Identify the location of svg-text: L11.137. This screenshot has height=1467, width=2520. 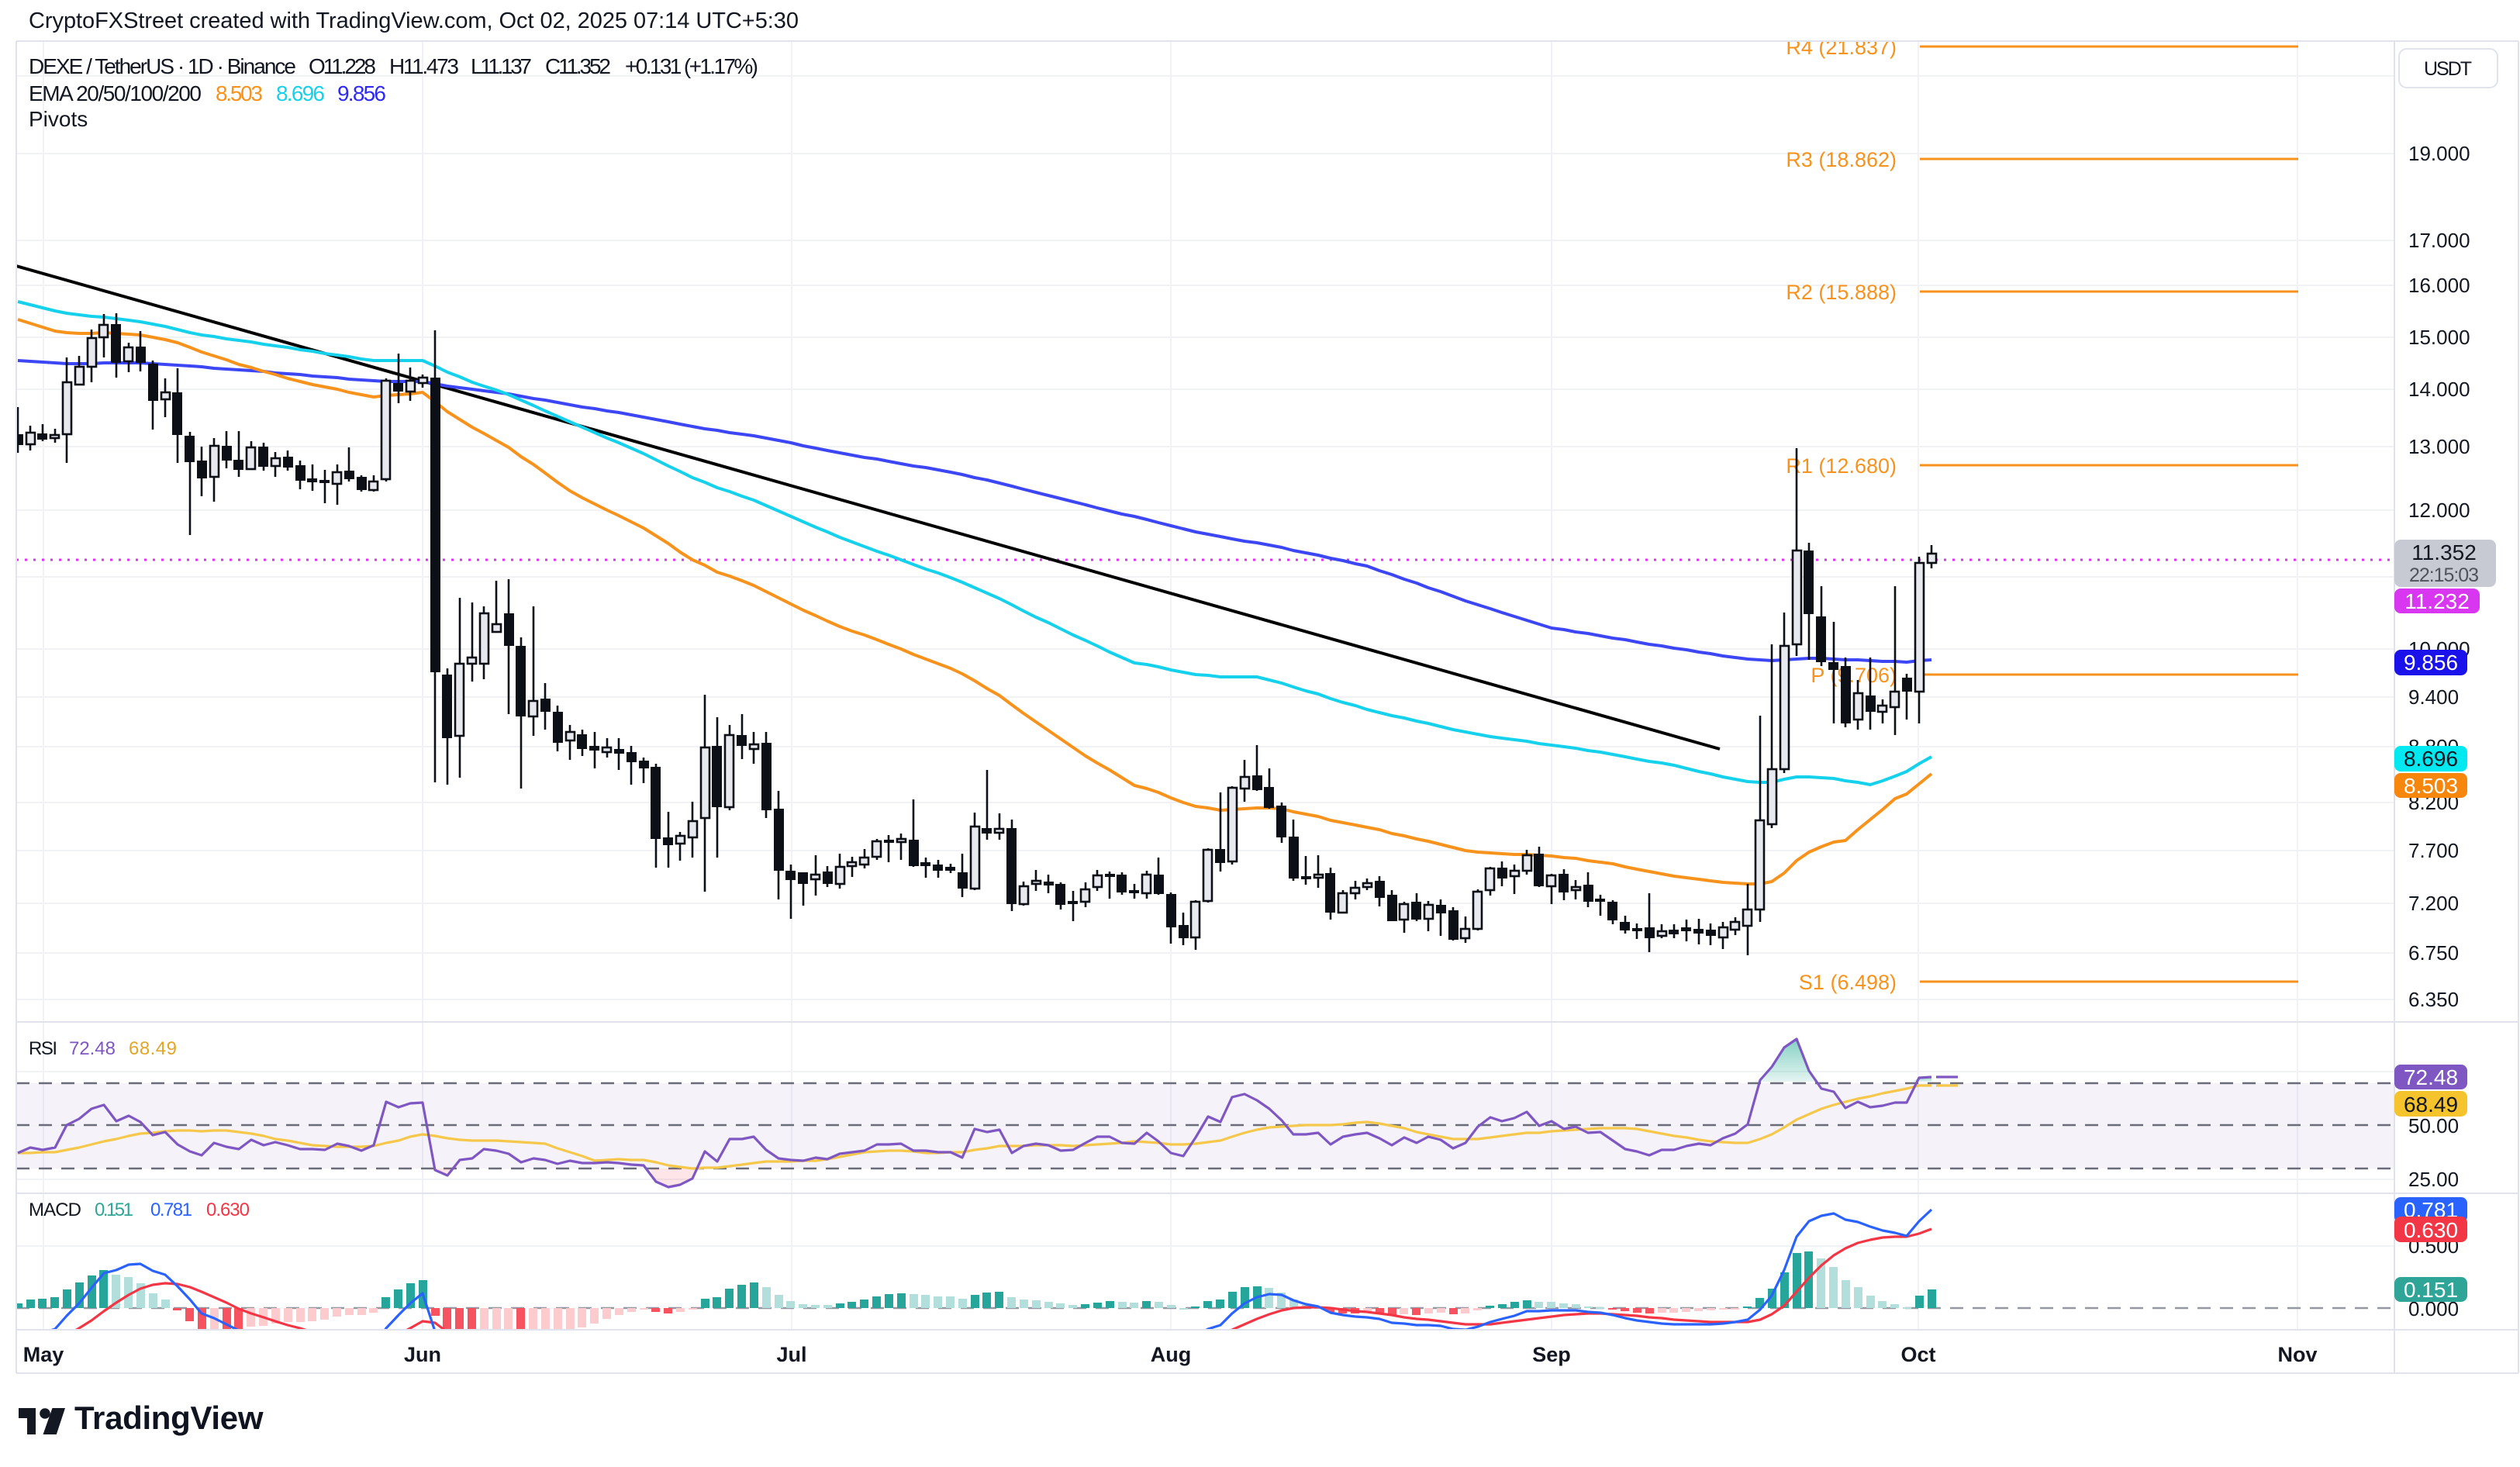
(502, 66).